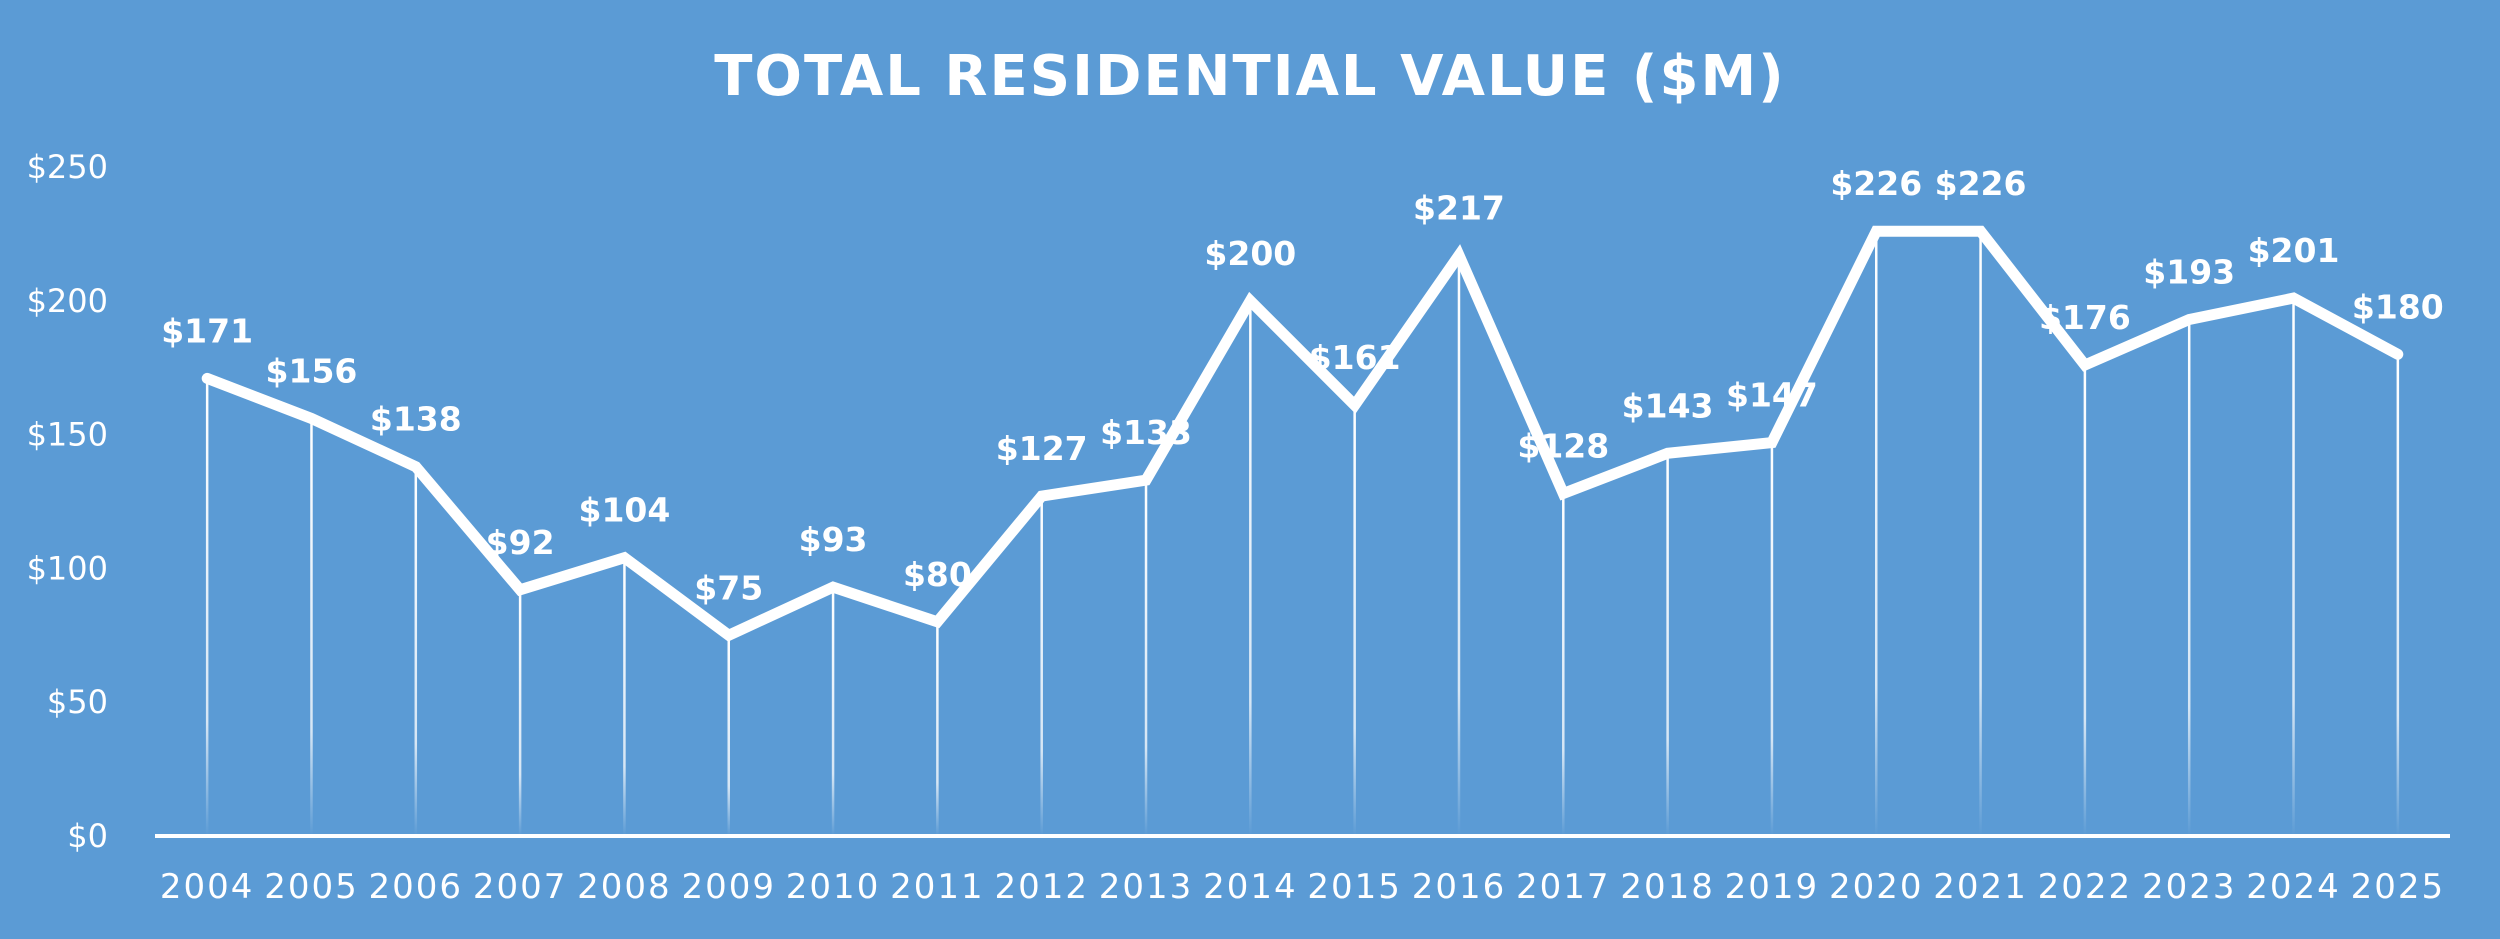 Image resolution: width=2500 pixels, height=939 pixels. I want to click on x-tick-label: 2024, so click(2293, 887).